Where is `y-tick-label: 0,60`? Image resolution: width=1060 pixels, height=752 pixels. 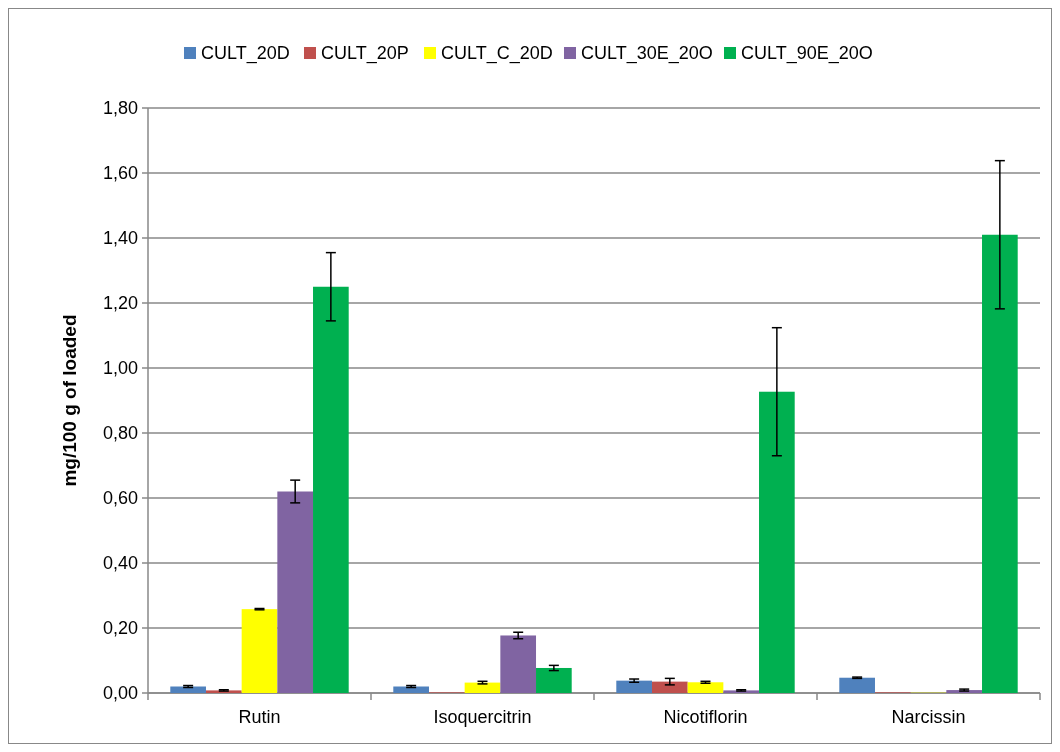 y-tick-label: 0,60 is located at coordinates (120, 498).